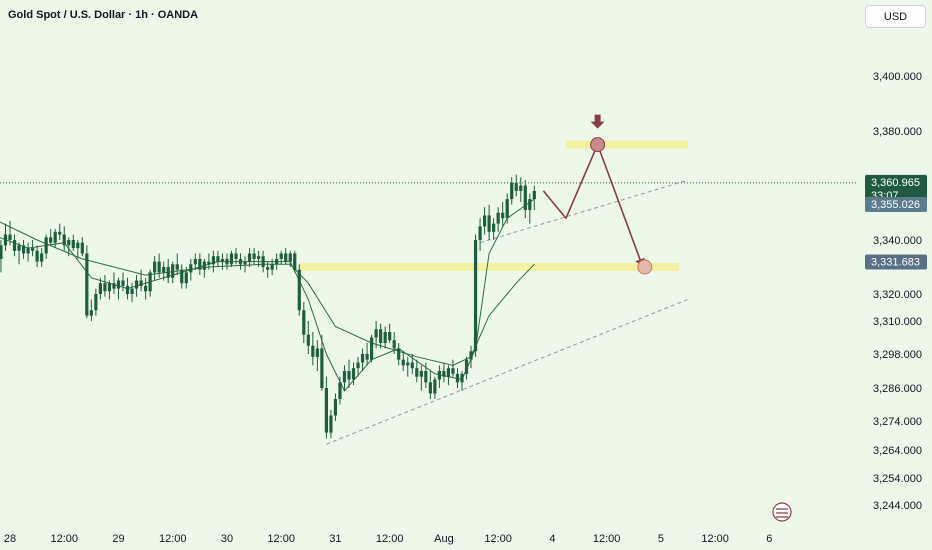 The height and width of the screenshot is (550, 932). Describe the element at coordinates (895, 16) in the screenshot. I see `currency-button: USD` at that location.